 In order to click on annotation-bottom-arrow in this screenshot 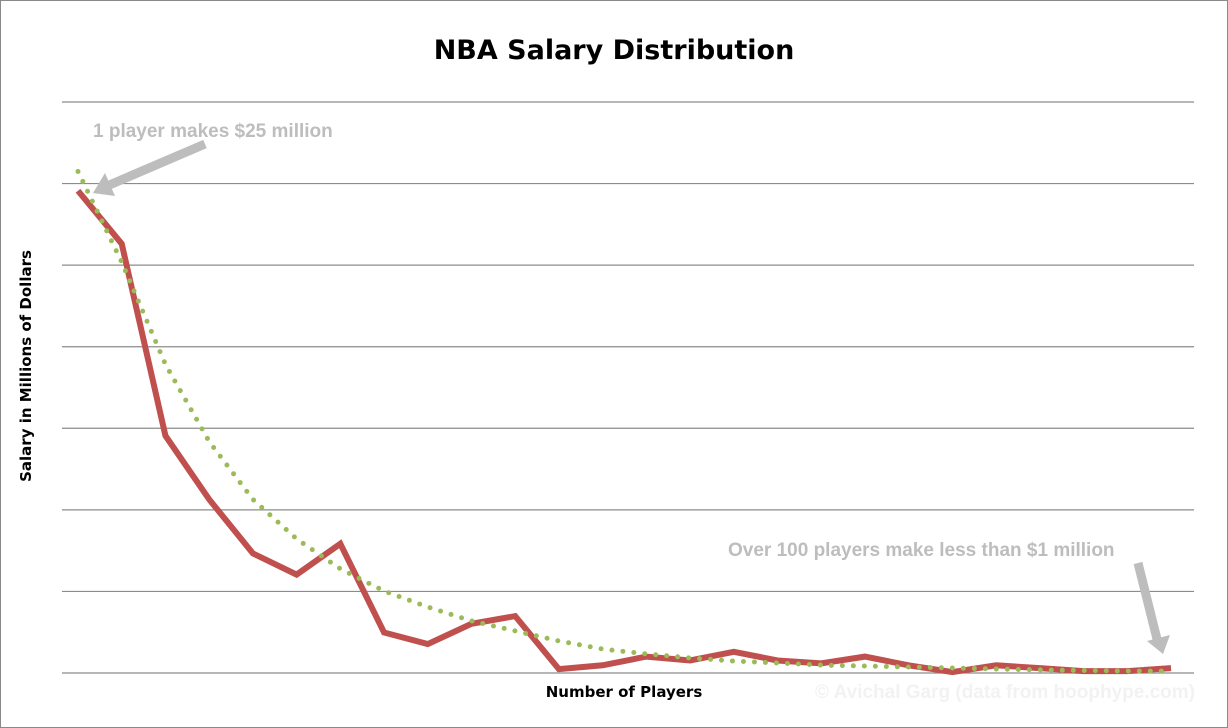, I will do `click(1151, 607)`.